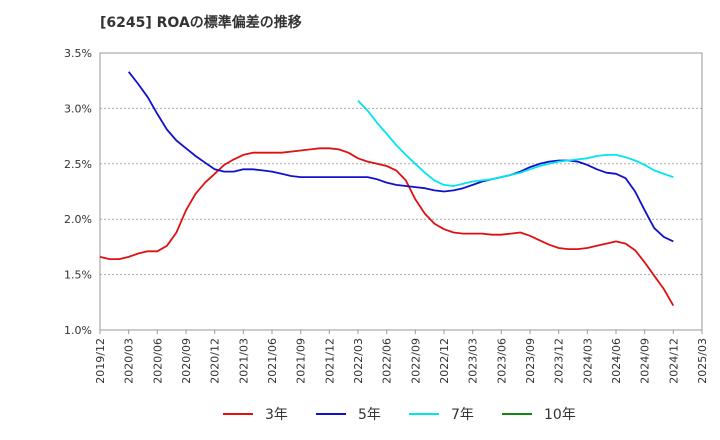  I want to click on x-tick-label: 2021/12, so click(329, 361).